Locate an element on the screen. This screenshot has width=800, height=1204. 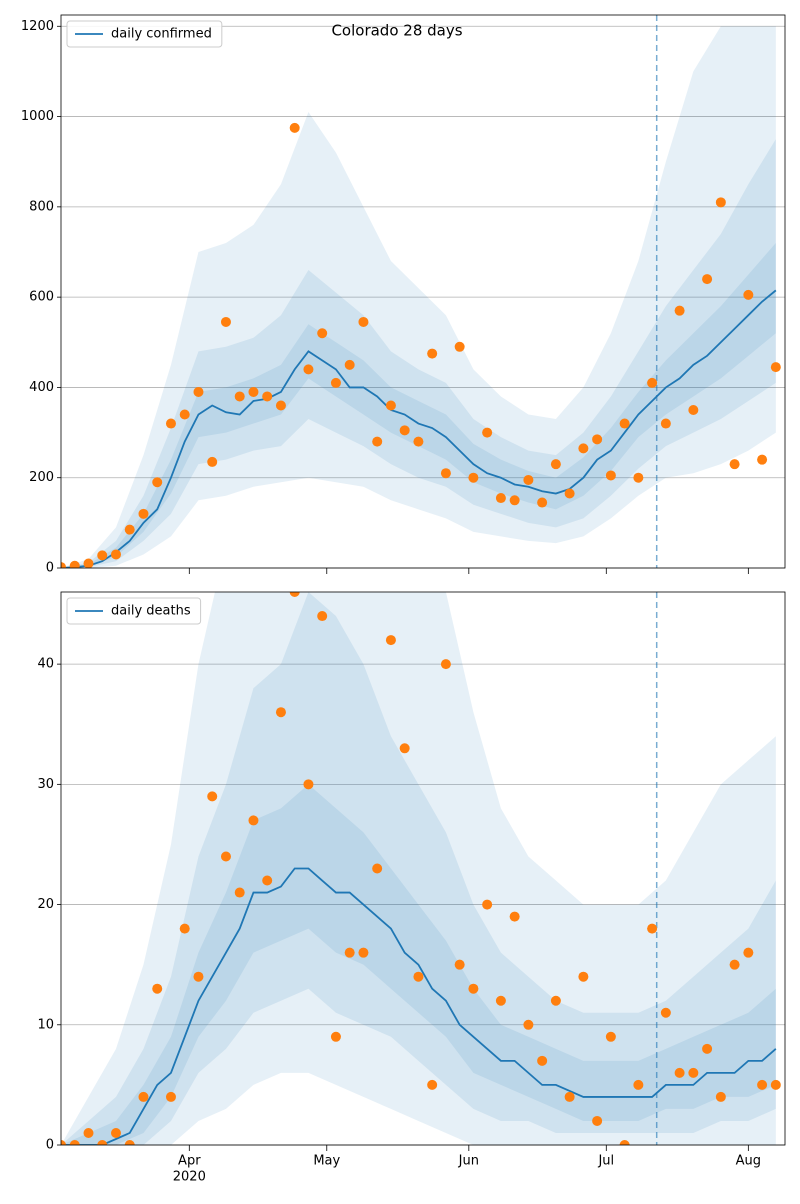
y-tick-label: 1200 is located at coordinates (37, 26).